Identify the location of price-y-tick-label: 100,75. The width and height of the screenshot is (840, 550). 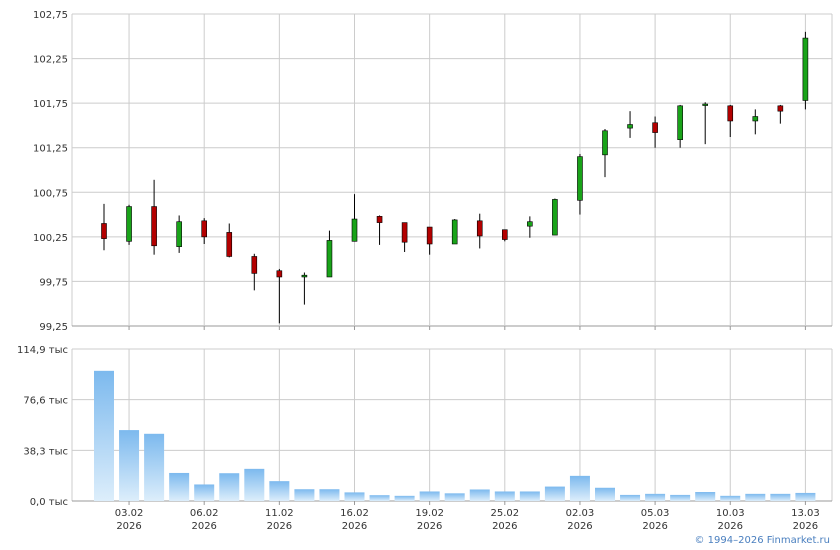
(50, 193).